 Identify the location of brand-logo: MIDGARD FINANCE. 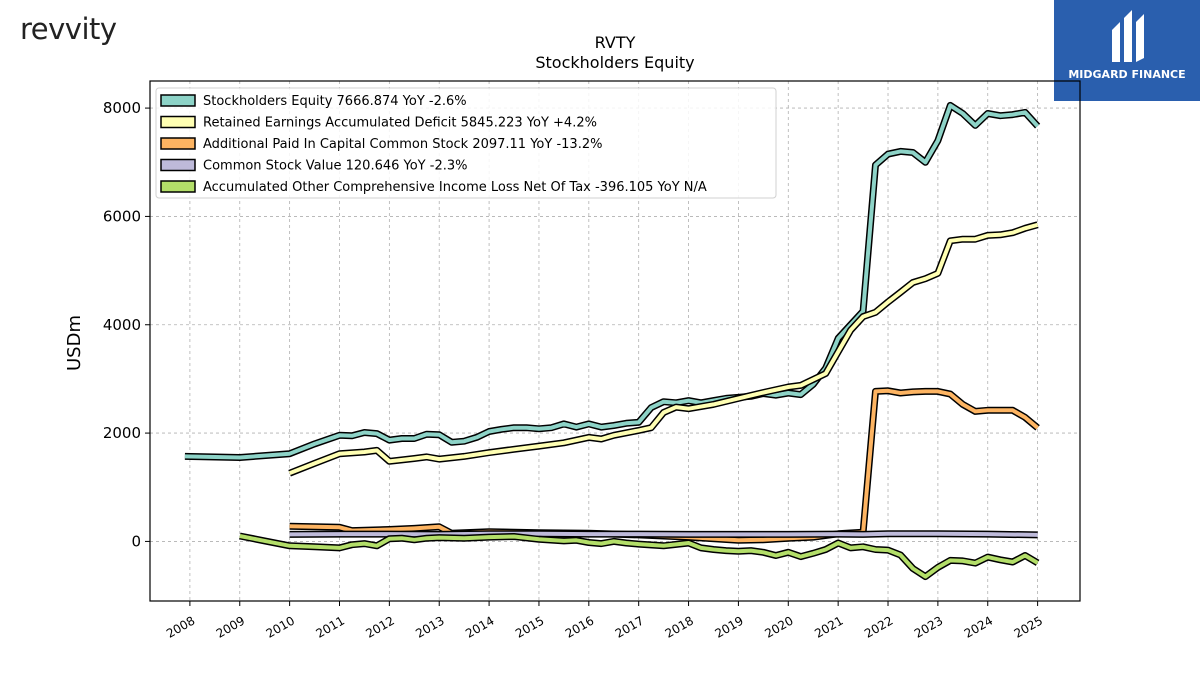
(1127, 50).